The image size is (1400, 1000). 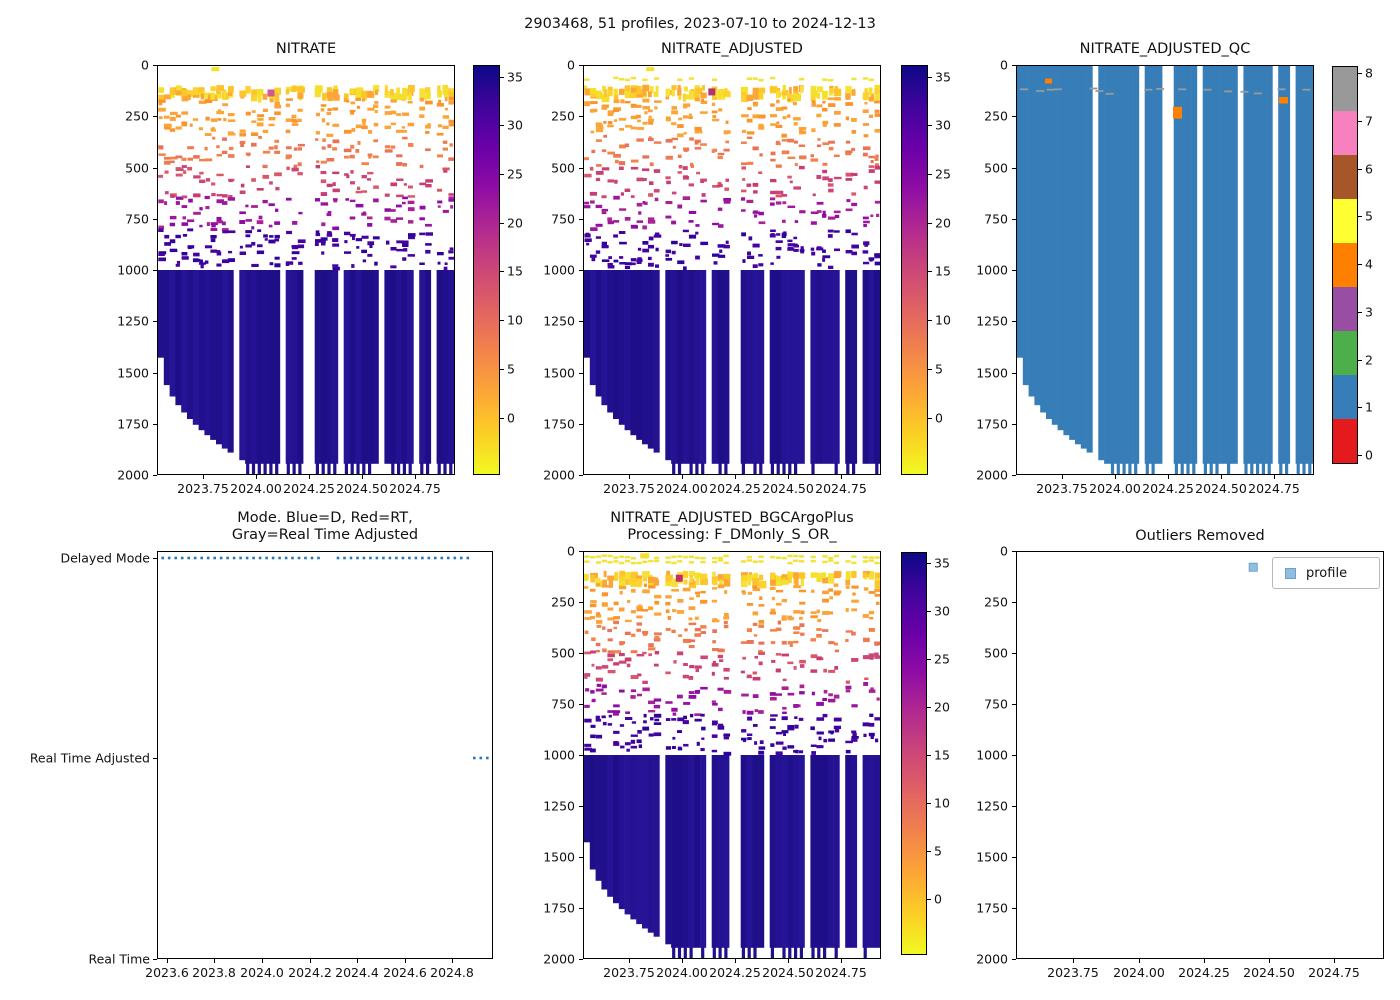 I want to click on x-tick-label: 2023.75, so click(x=203, y=488).